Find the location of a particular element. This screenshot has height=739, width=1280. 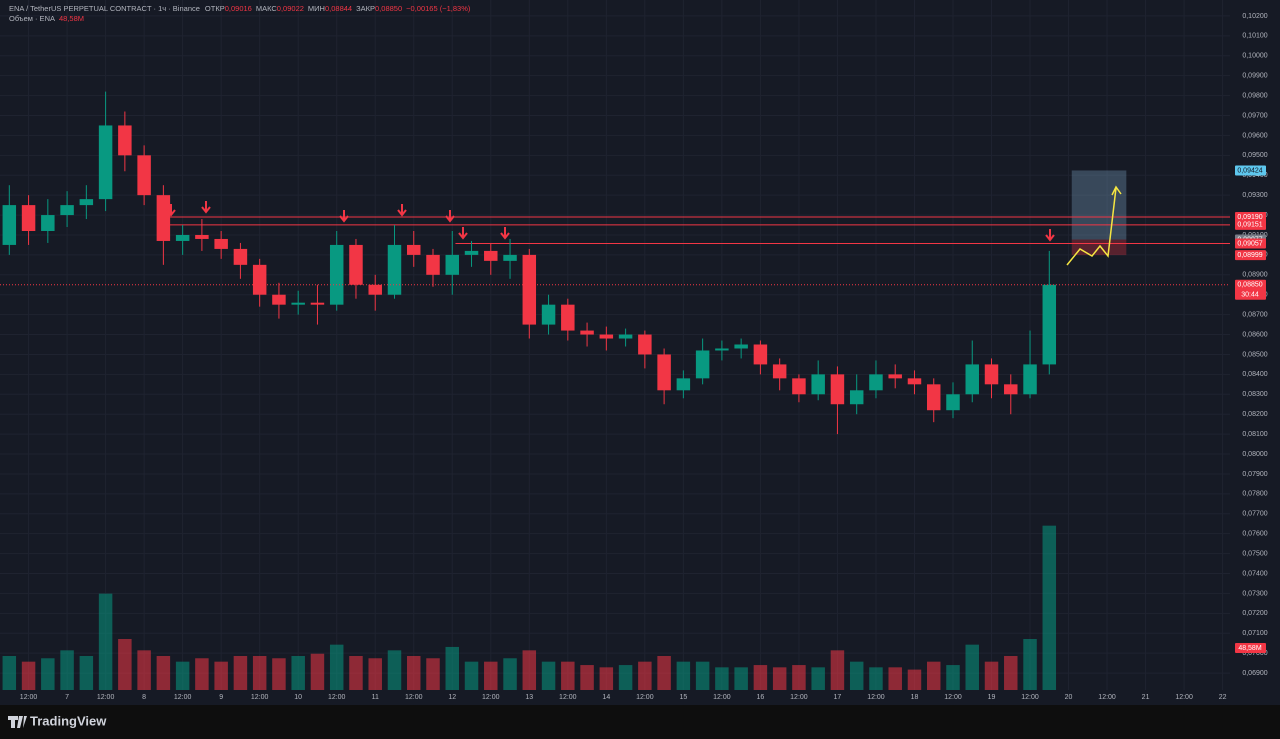

y-tick-label: 0,10100 is located at coordinates (1254, 36).